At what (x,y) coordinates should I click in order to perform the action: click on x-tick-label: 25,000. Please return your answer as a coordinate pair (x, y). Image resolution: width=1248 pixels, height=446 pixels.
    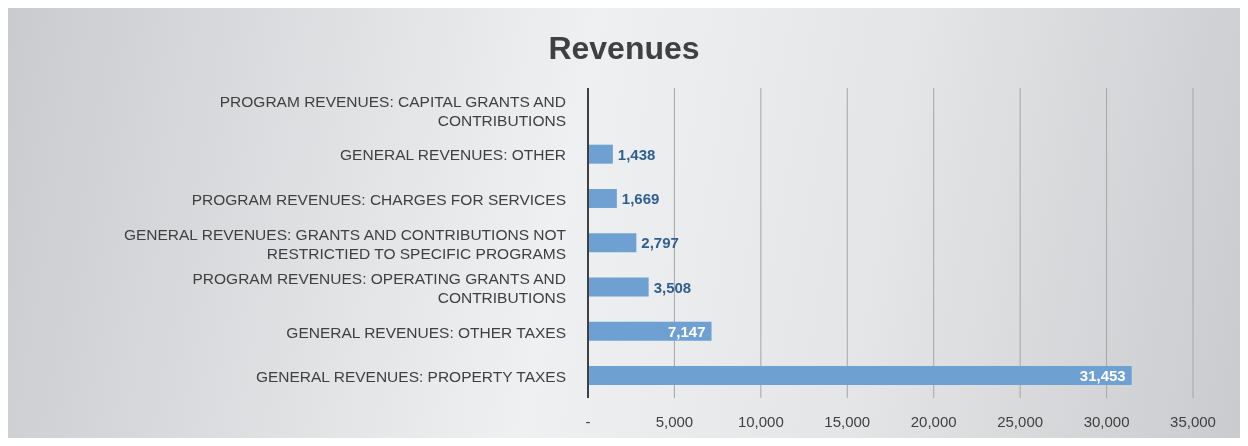
    Looking at the image, I should click on (1020, 421).